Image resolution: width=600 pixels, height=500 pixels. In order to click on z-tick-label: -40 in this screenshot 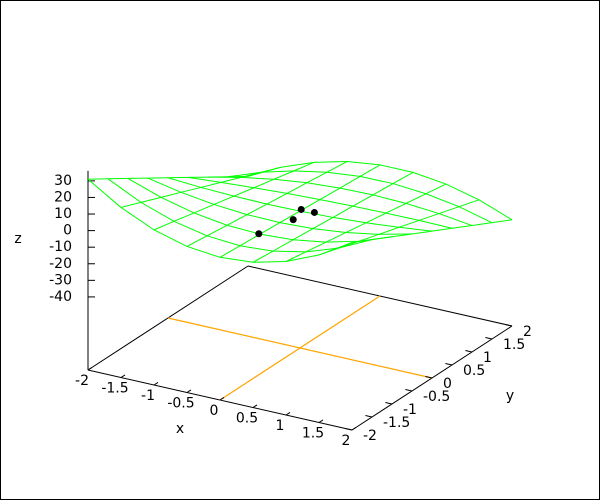, I will do `click(60, 297)`.